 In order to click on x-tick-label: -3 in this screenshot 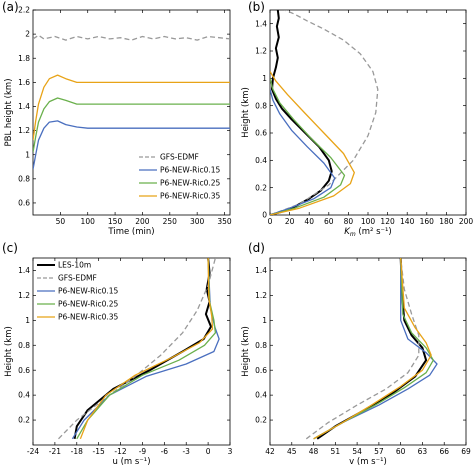, I will do `click(186, 451)`.